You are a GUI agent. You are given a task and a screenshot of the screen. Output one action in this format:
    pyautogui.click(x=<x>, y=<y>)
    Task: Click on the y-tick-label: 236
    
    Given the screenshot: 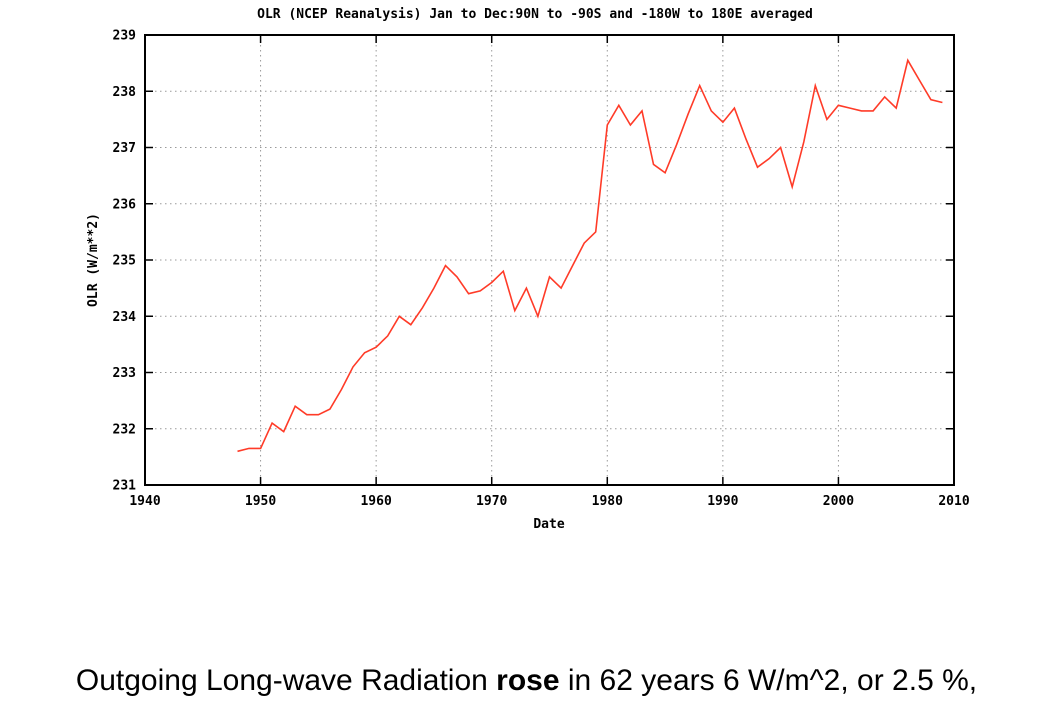 What is the action you would take?
    pyautogui.click(x=125, y=204)
    